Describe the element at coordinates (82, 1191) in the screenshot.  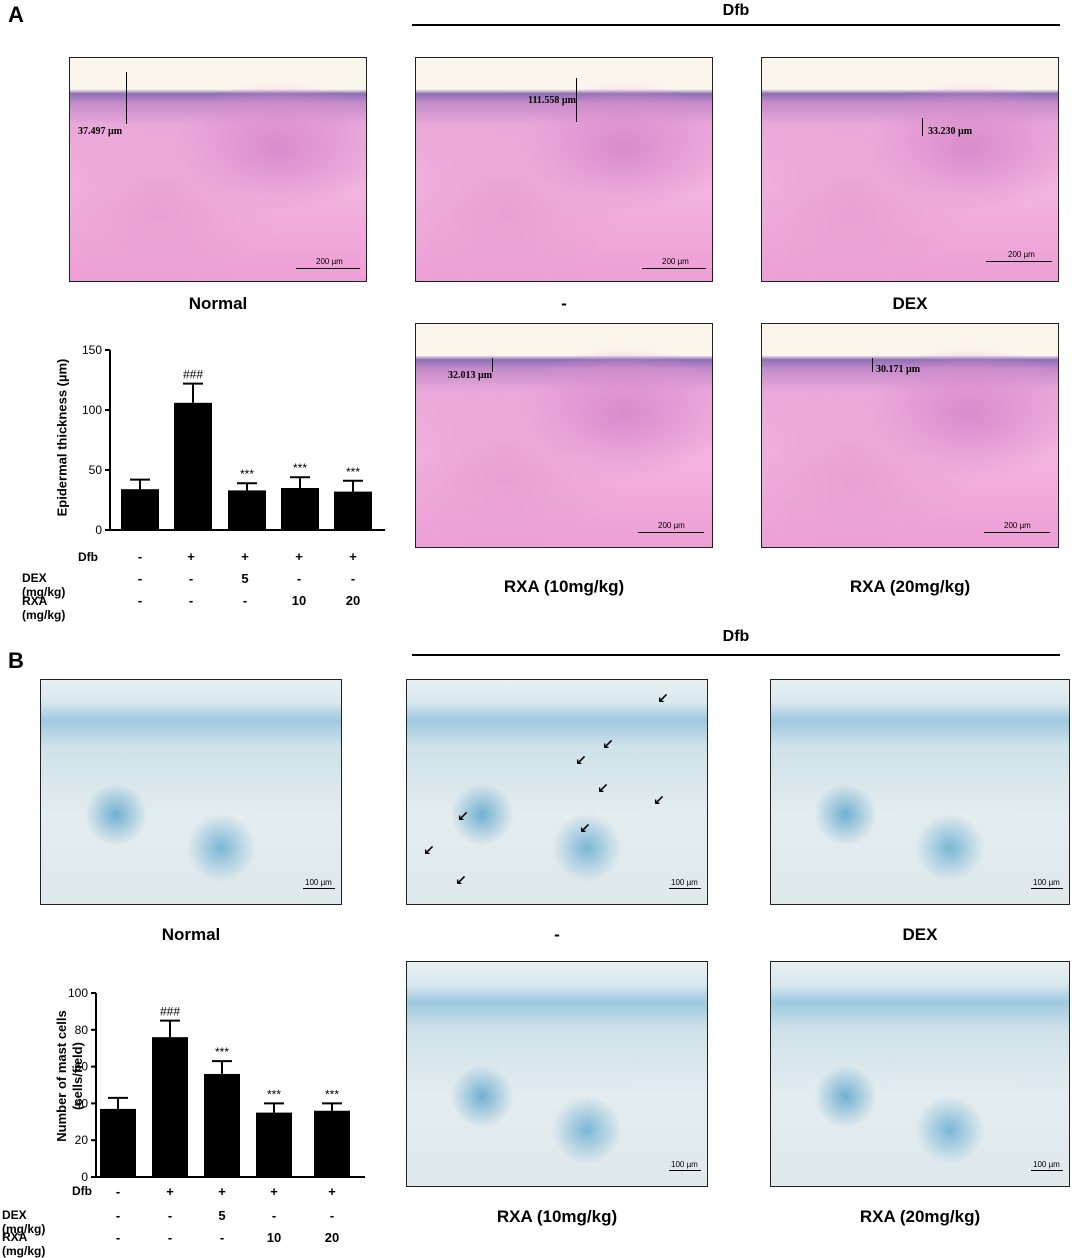
I see `row-label-dfb: Dfb` at that location.